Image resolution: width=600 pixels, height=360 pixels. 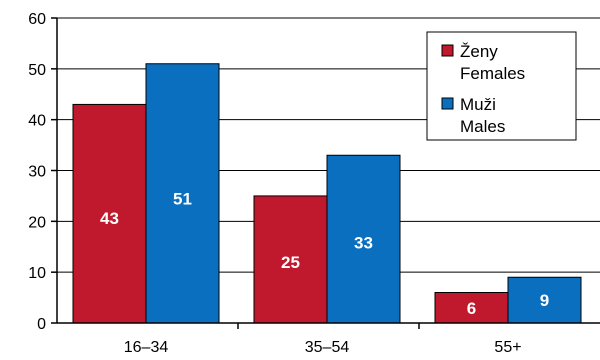 What do you see at coordinates (109, 218) in the screenshot?
I see `data-label-females-0: 43` at bounding box center [109, 218].